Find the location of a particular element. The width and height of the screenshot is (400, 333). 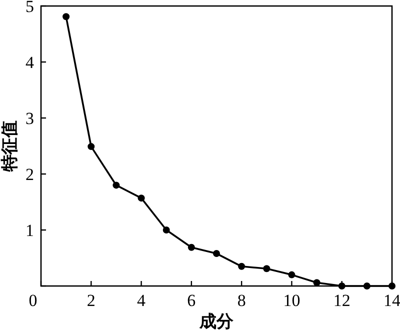

x-tick-label: 0 is located at coordinates (33, 300).